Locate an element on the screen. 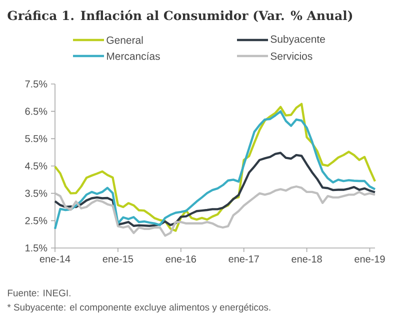  y-tick-label: 2.5% is located at coordinates (36, 220).